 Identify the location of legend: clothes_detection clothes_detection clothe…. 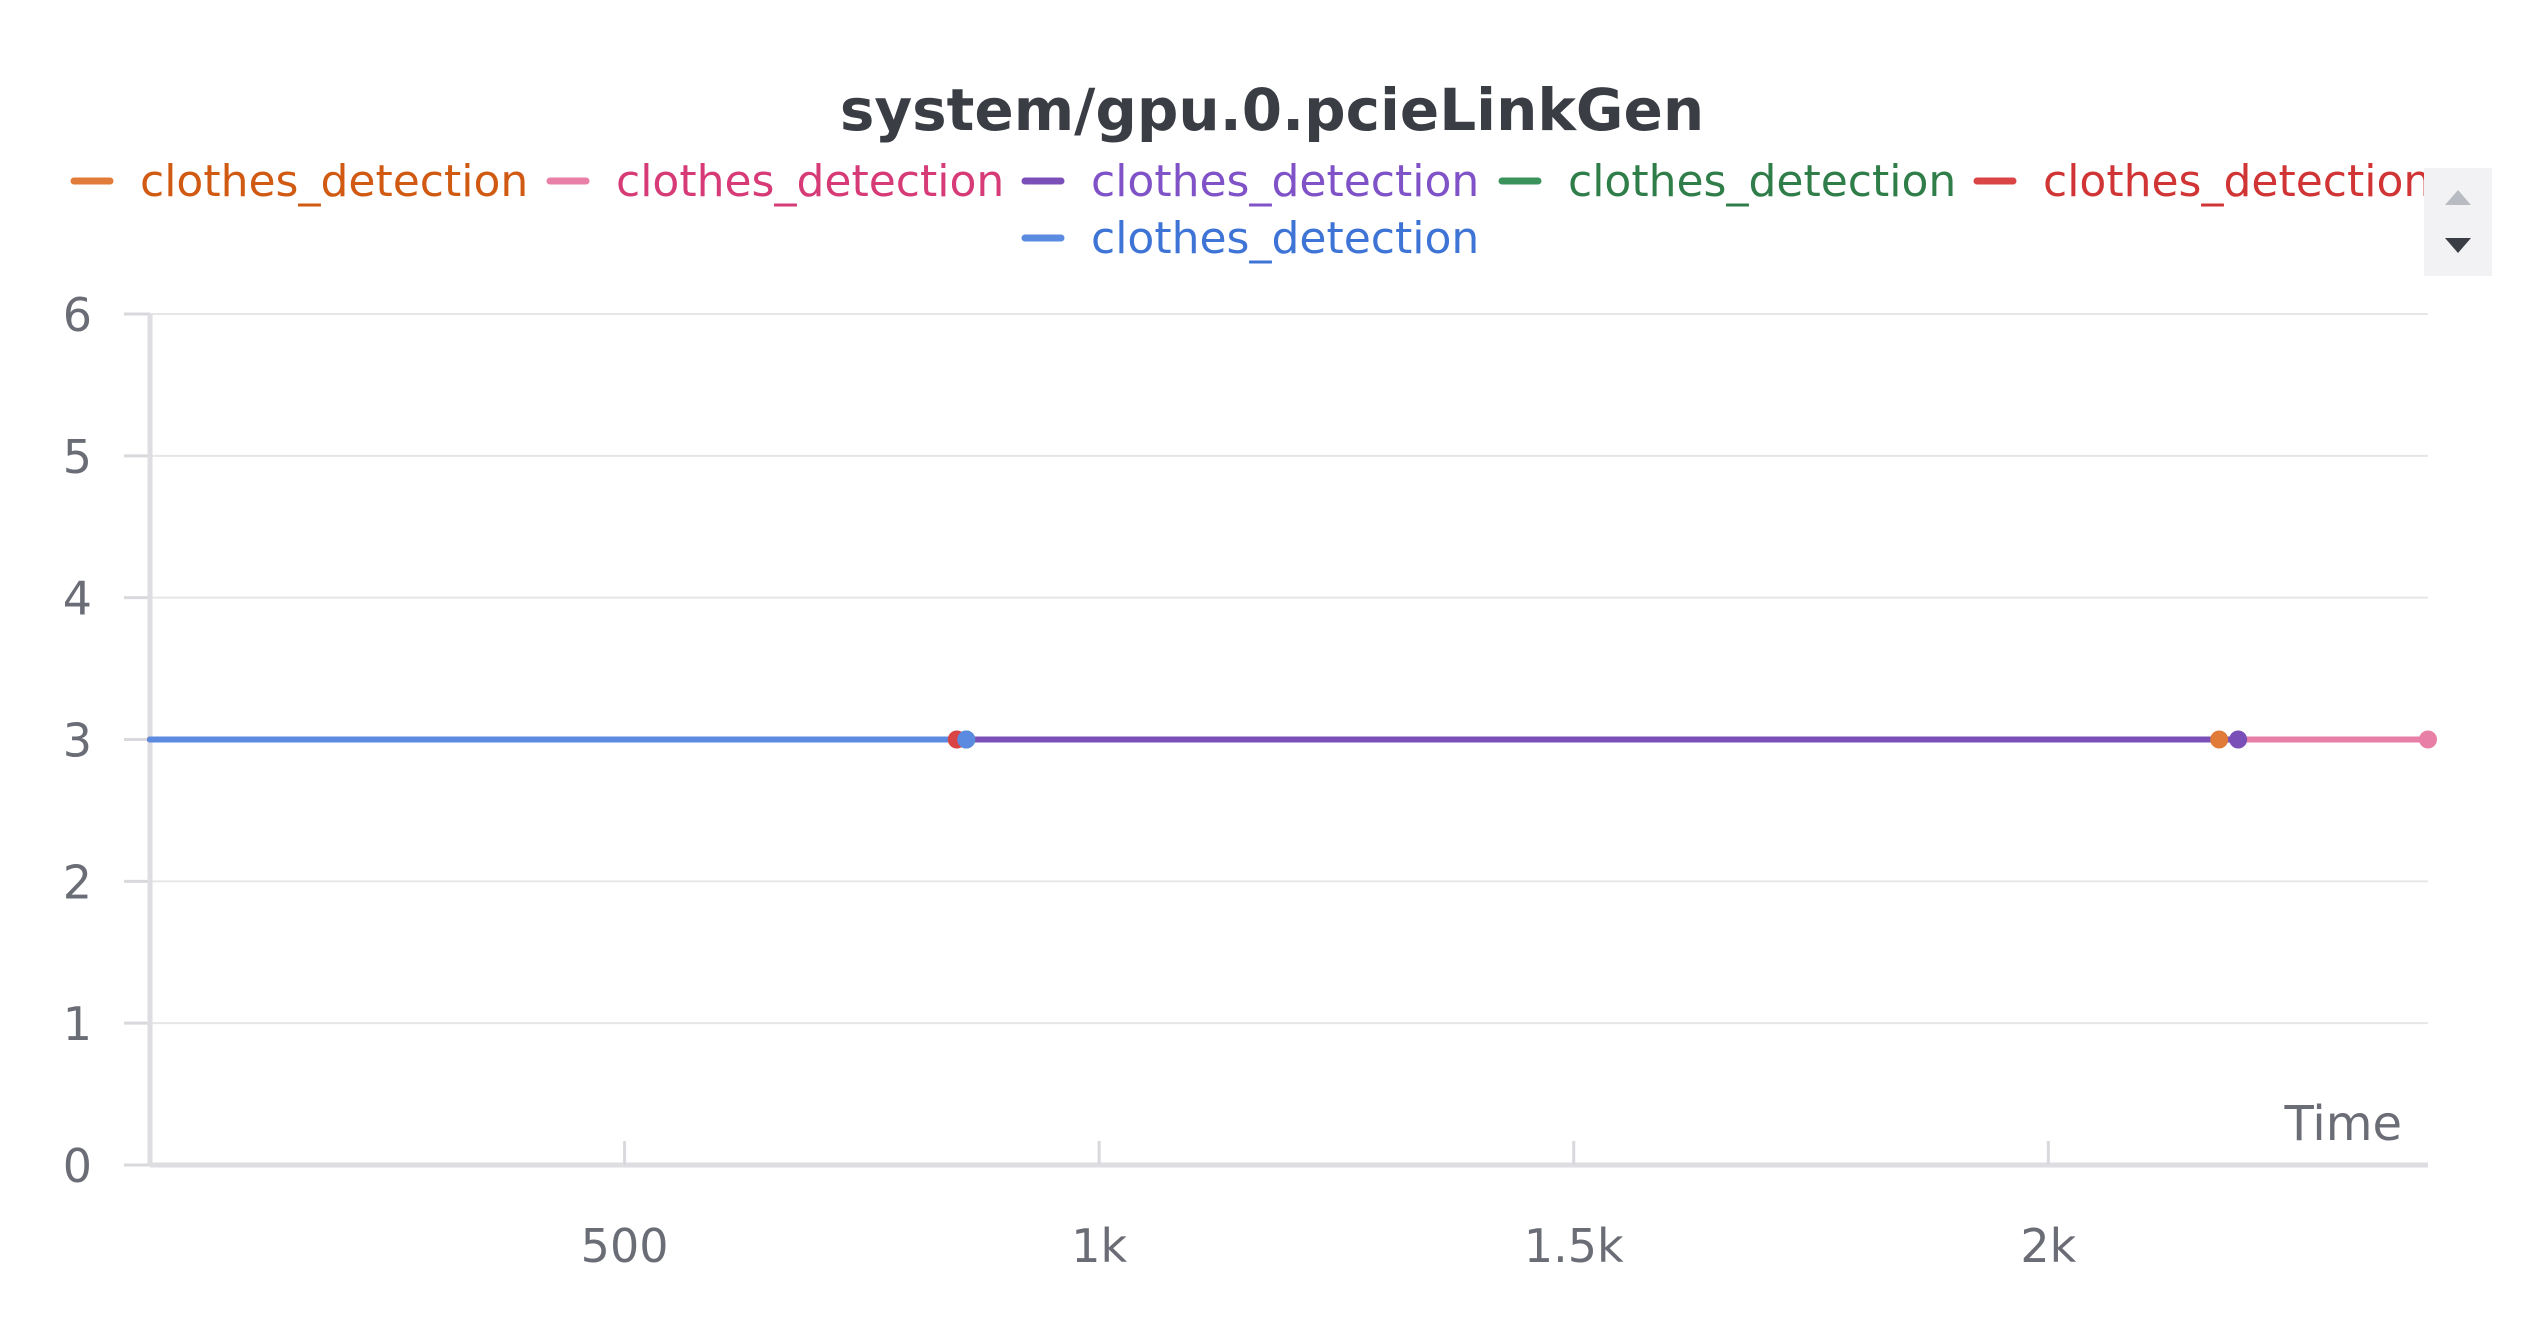
(1250, 210).